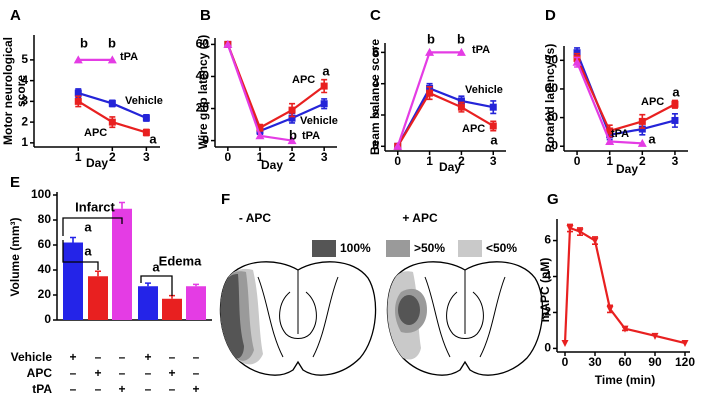  Describe the element at coordinates (429, 248) in the screenshot. I see `legend-label: >50%` at that location.